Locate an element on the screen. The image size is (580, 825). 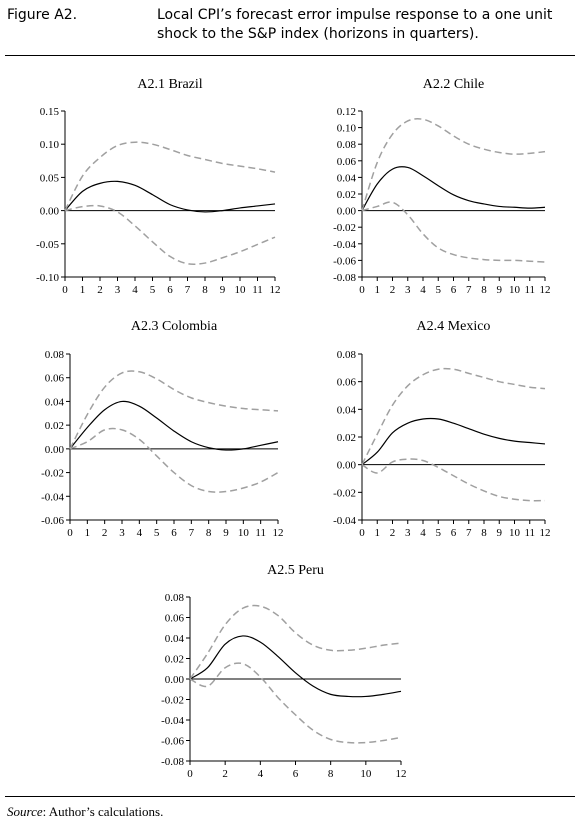
chart-title: A2.1 Brazil is located at coordinates (169, 84).